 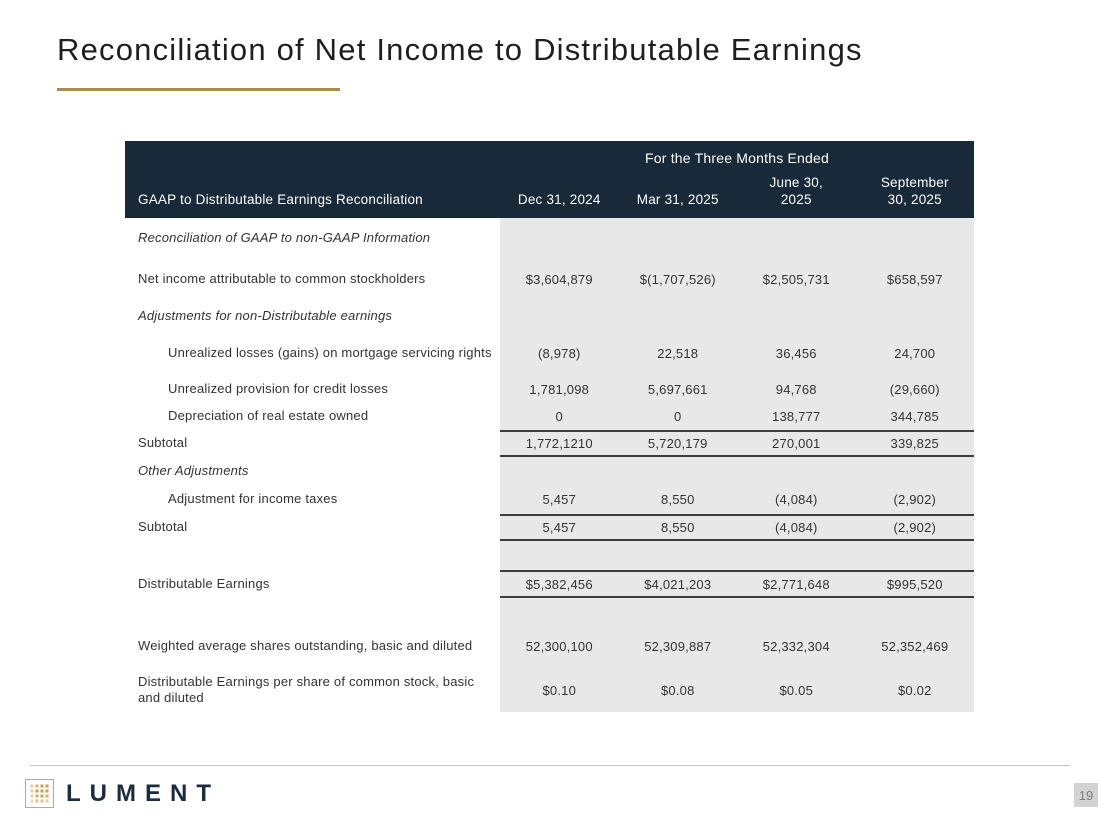 I want to click on title-underline, so click(x=198, y=89).